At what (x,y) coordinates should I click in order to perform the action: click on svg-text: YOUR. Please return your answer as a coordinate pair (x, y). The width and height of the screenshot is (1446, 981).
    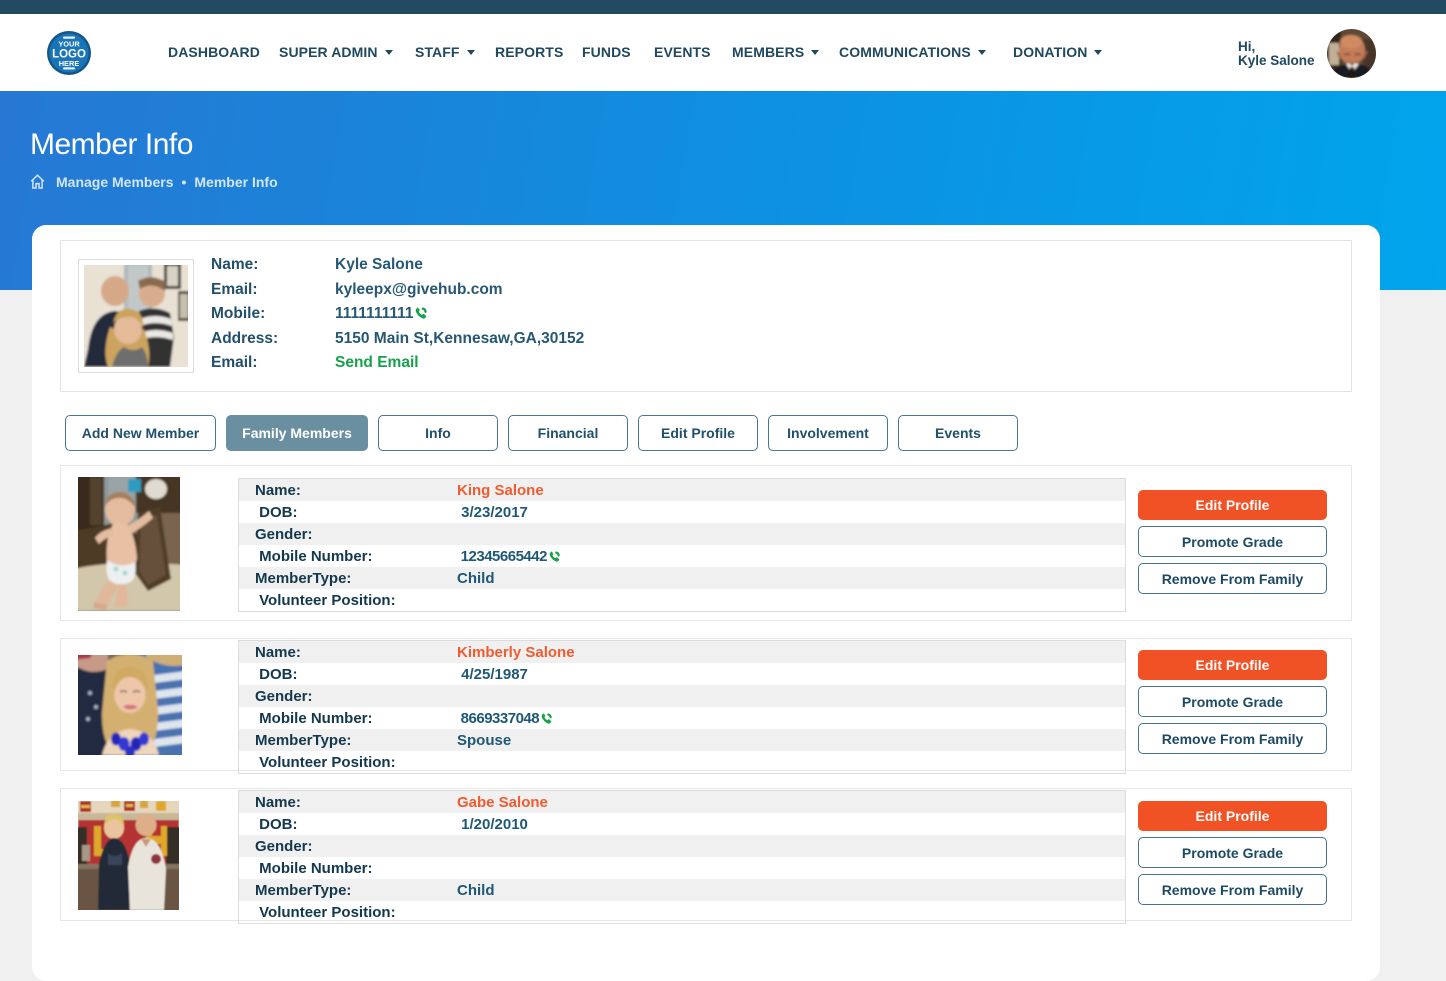
    Looking at the image, I should click on (69, 44).